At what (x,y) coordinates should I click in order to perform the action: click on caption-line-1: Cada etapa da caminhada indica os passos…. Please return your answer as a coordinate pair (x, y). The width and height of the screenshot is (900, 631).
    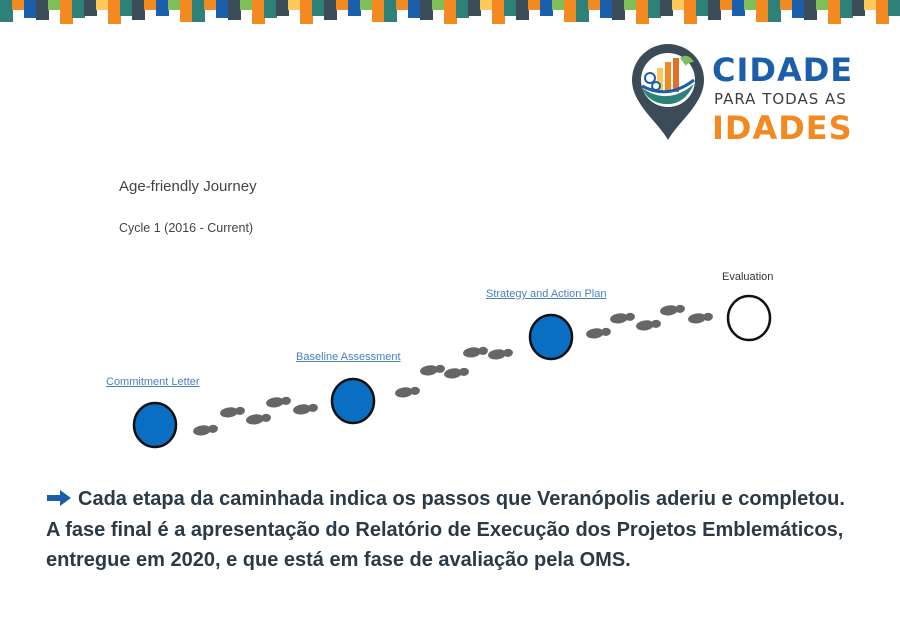
    Looking at the image, I should click on (461, 499).